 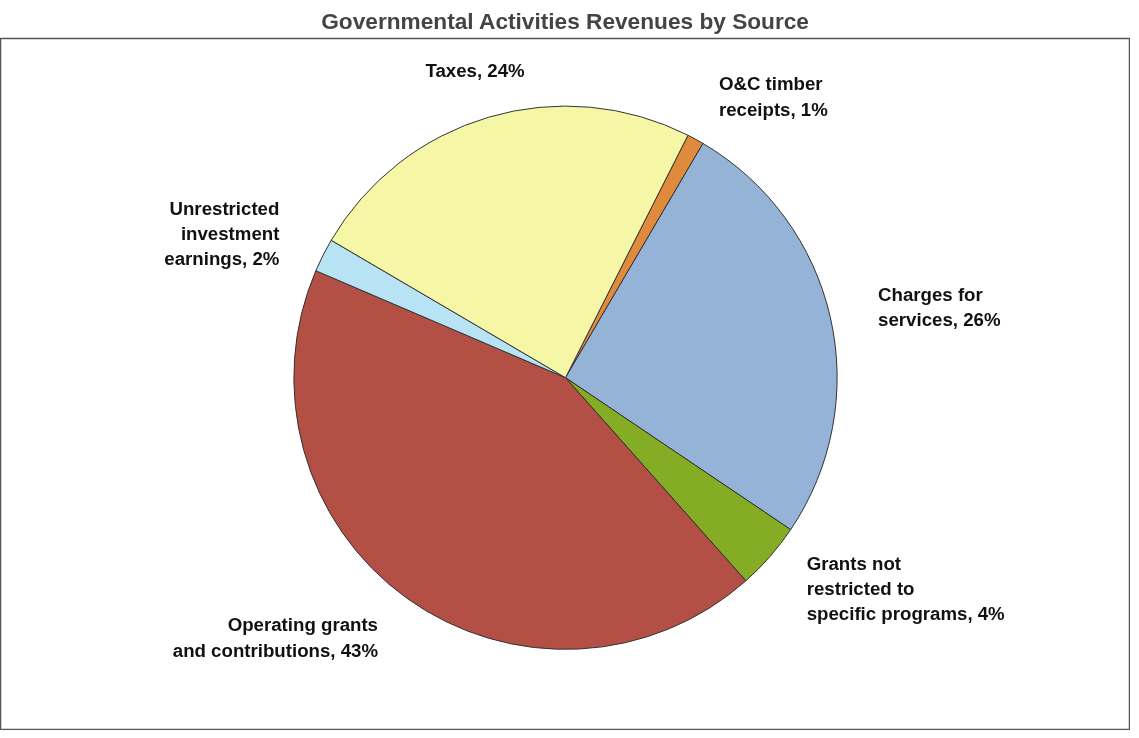 I want to click on chart-title: Governmental Activities Revenues by Source, so click(x=565, y=20).